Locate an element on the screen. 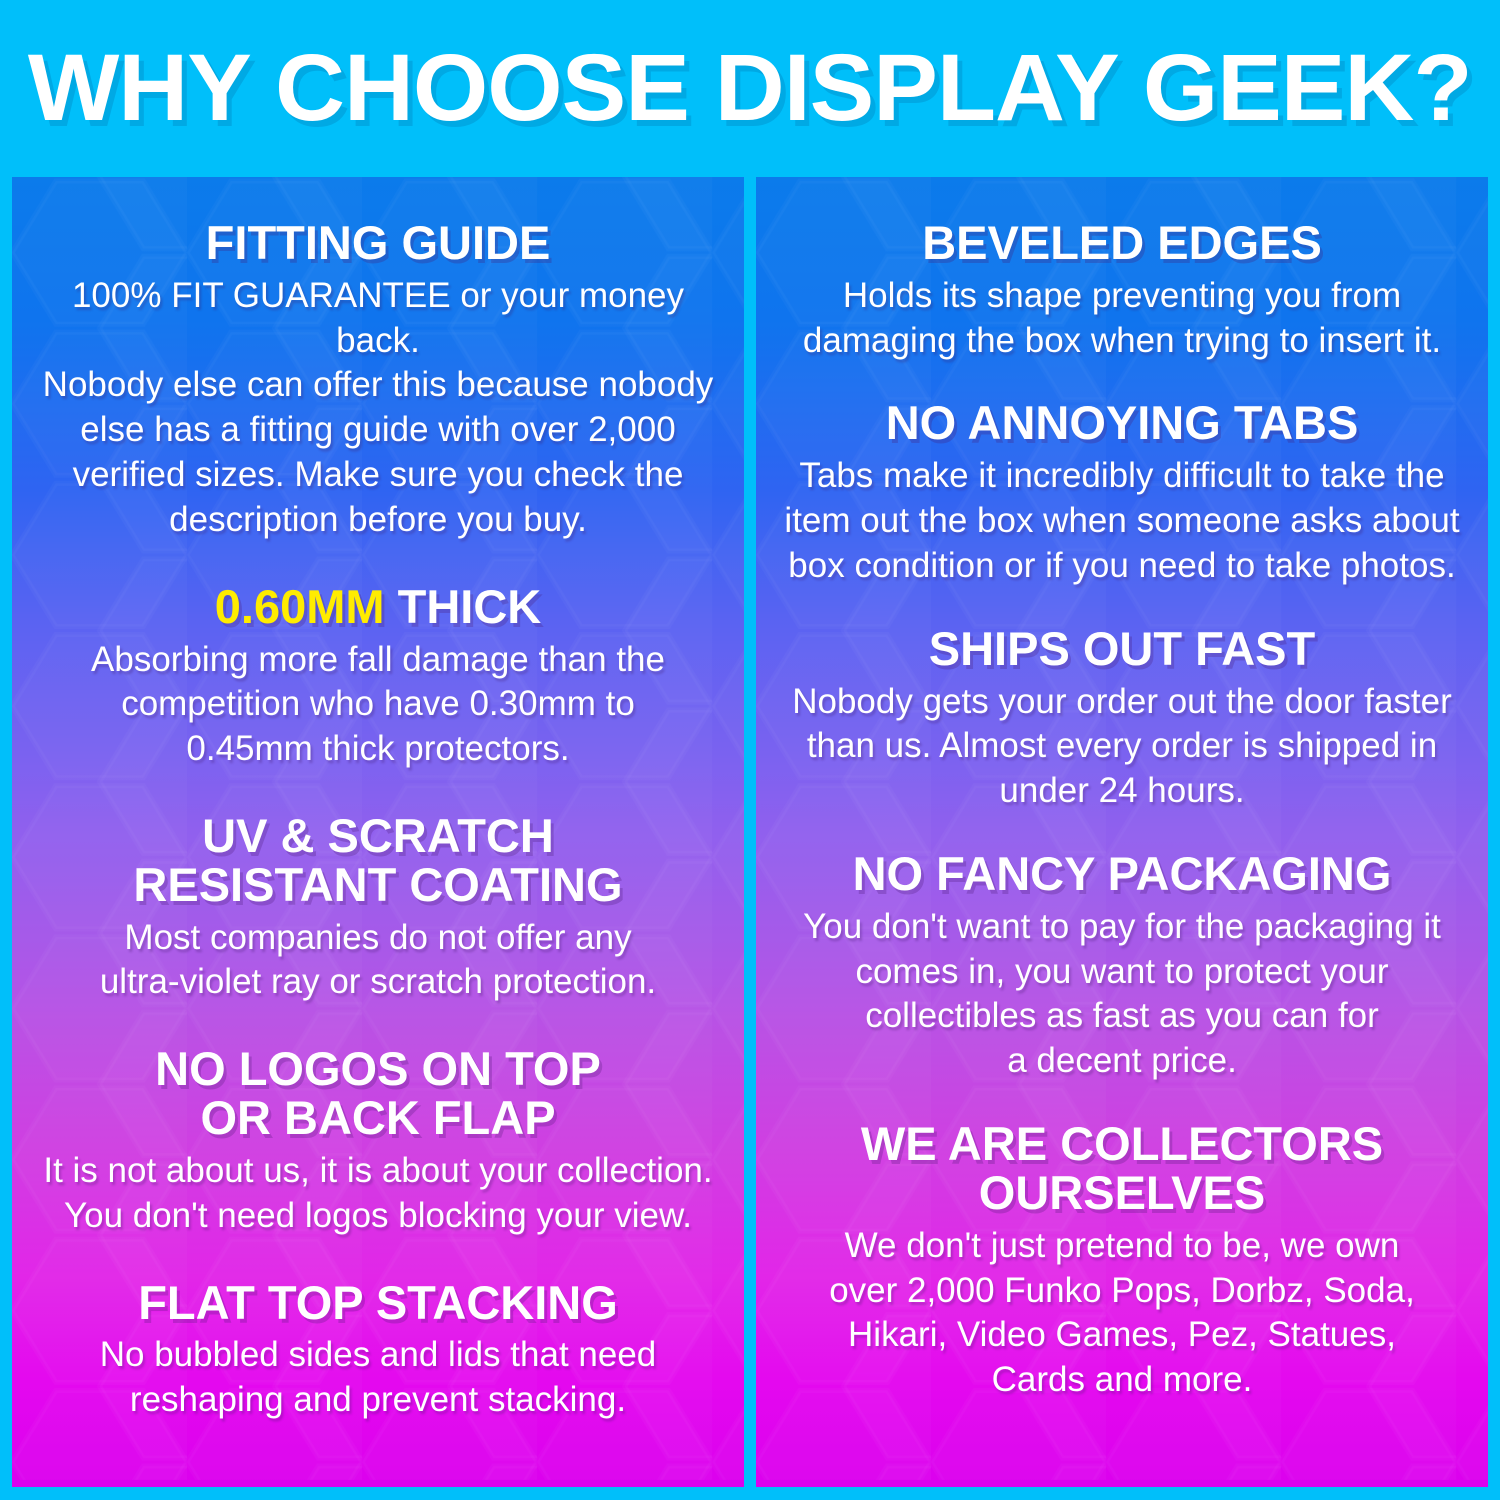 The image size is (1500, 1500). feature-title: FITTING GUIDE is located at coordinates (378, 242).